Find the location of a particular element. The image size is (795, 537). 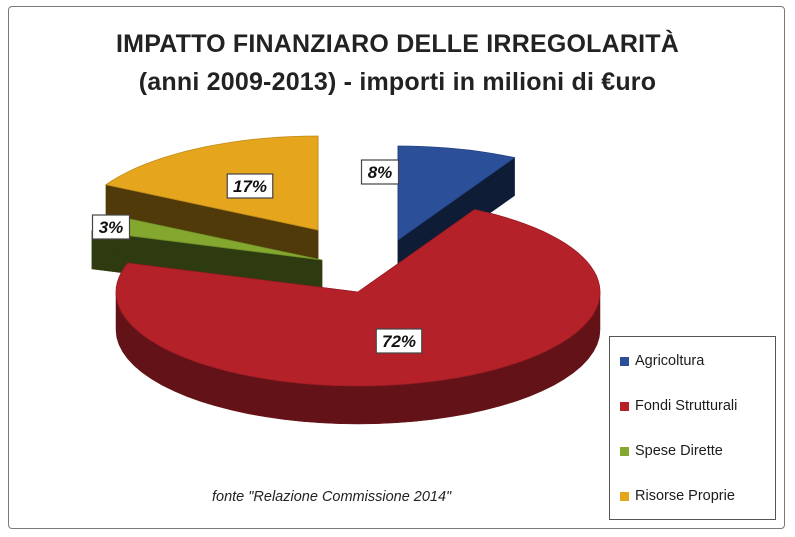

svg-text: 17% is located at coordinates (250, 186).